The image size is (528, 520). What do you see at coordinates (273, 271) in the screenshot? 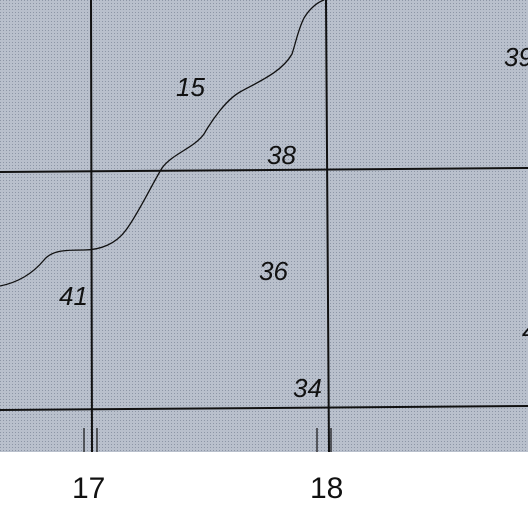
I see `map-label-36: 36` at bounding box center [273, 271].